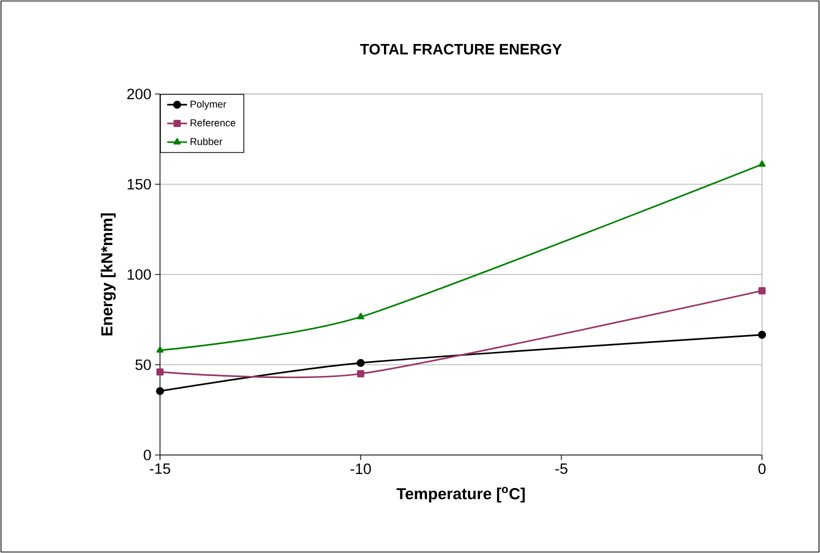  I want to click on y-tick-label: 0, so click(147, 455).